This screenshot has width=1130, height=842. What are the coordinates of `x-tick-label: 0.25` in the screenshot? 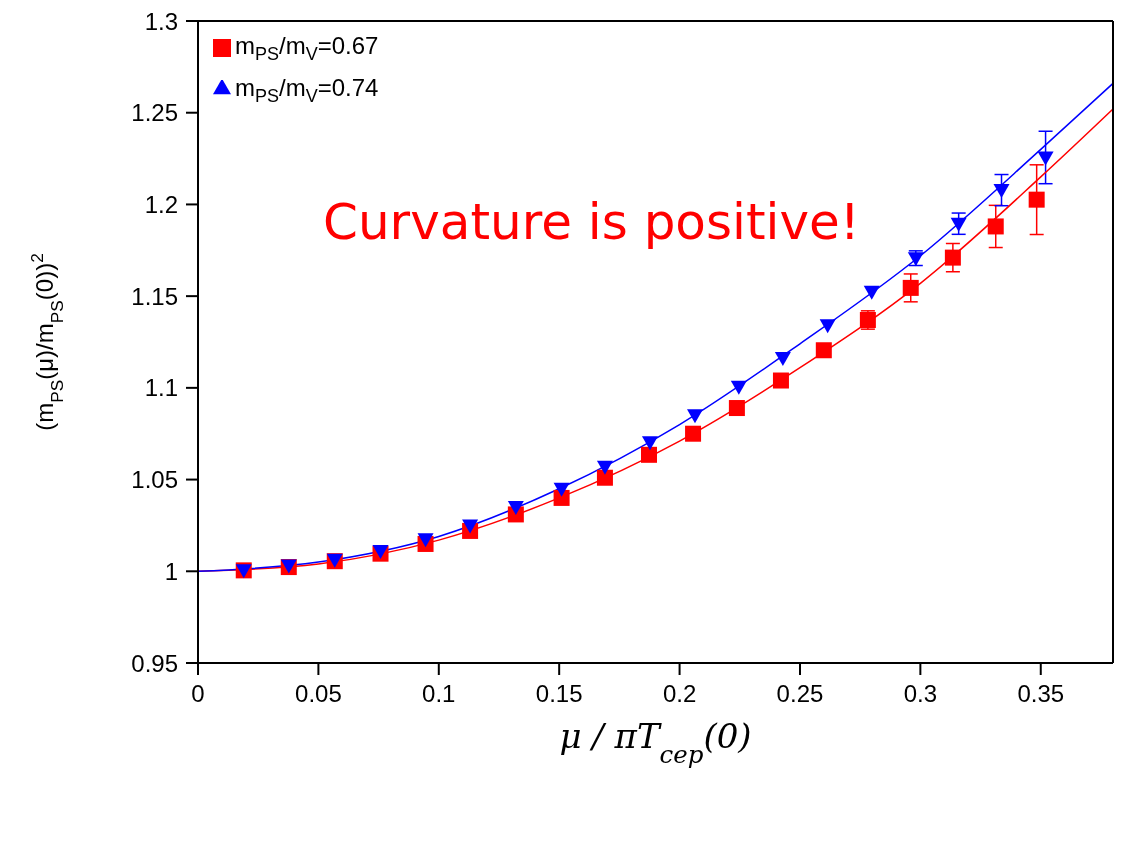 It's located at (800, 694).